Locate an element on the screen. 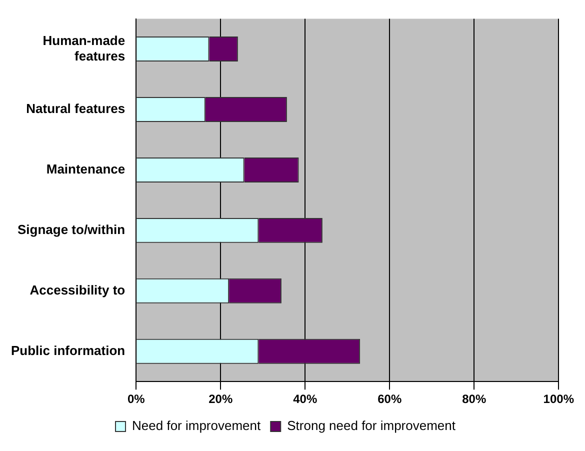  x-tick-label: 0% is located at coordinates (136, 399).